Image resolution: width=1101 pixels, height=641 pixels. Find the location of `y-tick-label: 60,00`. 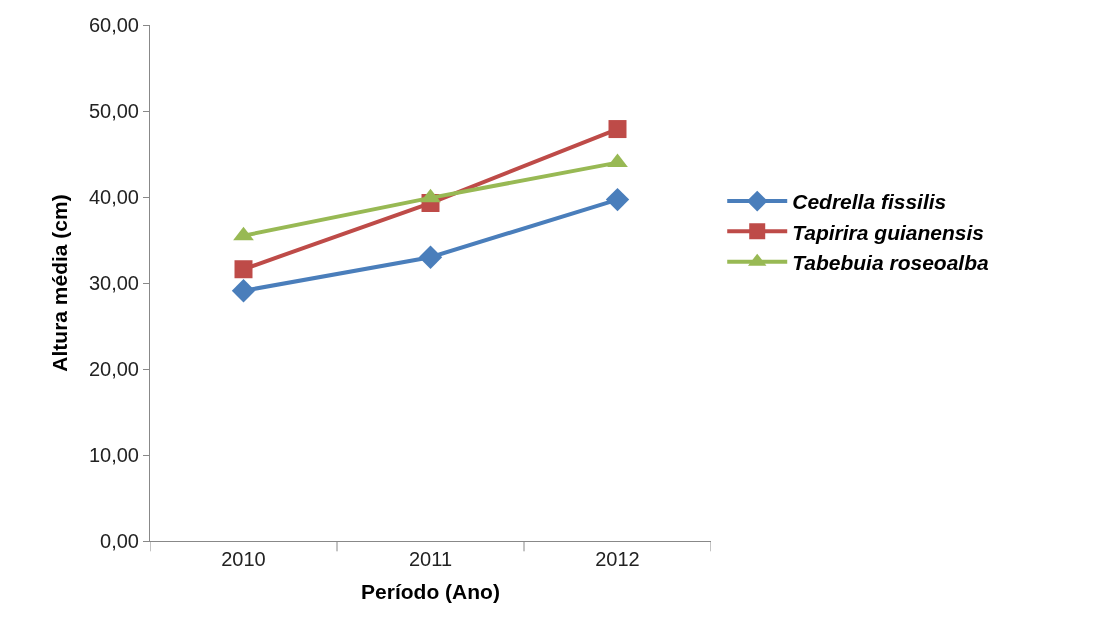

y-tick-label: 60,00 is located at coordinates (113, 25).